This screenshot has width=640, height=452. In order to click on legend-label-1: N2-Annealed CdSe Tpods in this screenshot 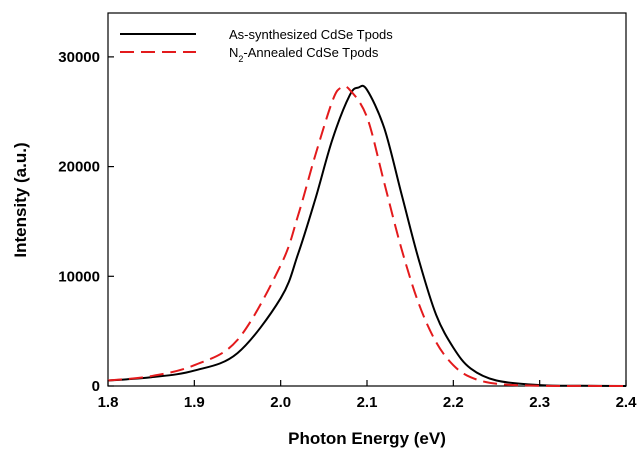, I will do `click(304, 54)`.